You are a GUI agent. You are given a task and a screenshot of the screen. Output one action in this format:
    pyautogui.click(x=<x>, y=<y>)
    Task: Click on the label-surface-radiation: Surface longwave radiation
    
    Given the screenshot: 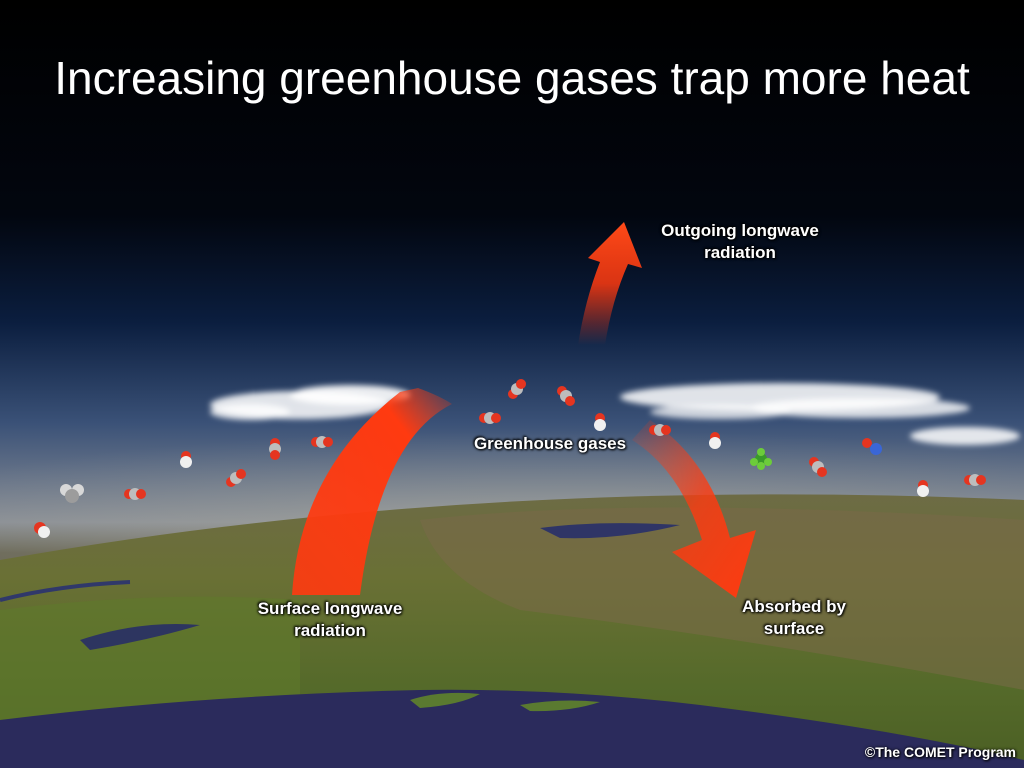 What is the action you would take?
    pyautogui.click(x=330, y=620)
    